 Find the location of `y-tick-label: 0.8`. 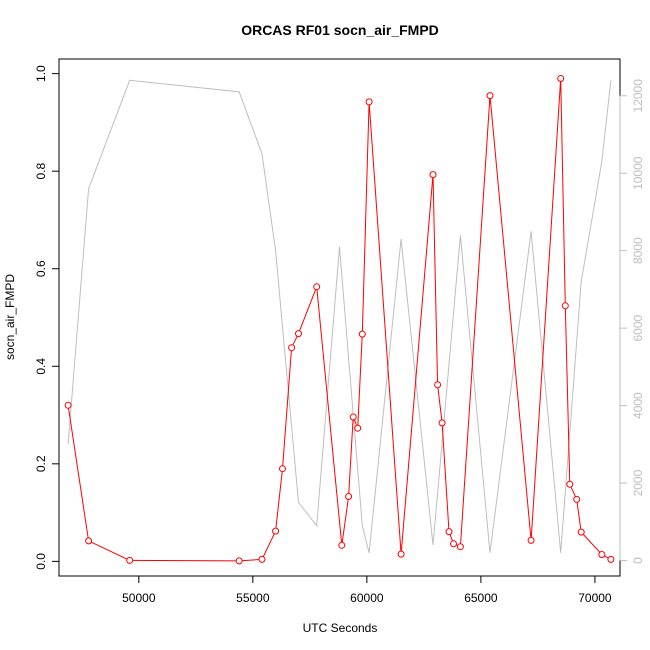

y-tick-label: 0.8 is located at coordinates (41, 171).